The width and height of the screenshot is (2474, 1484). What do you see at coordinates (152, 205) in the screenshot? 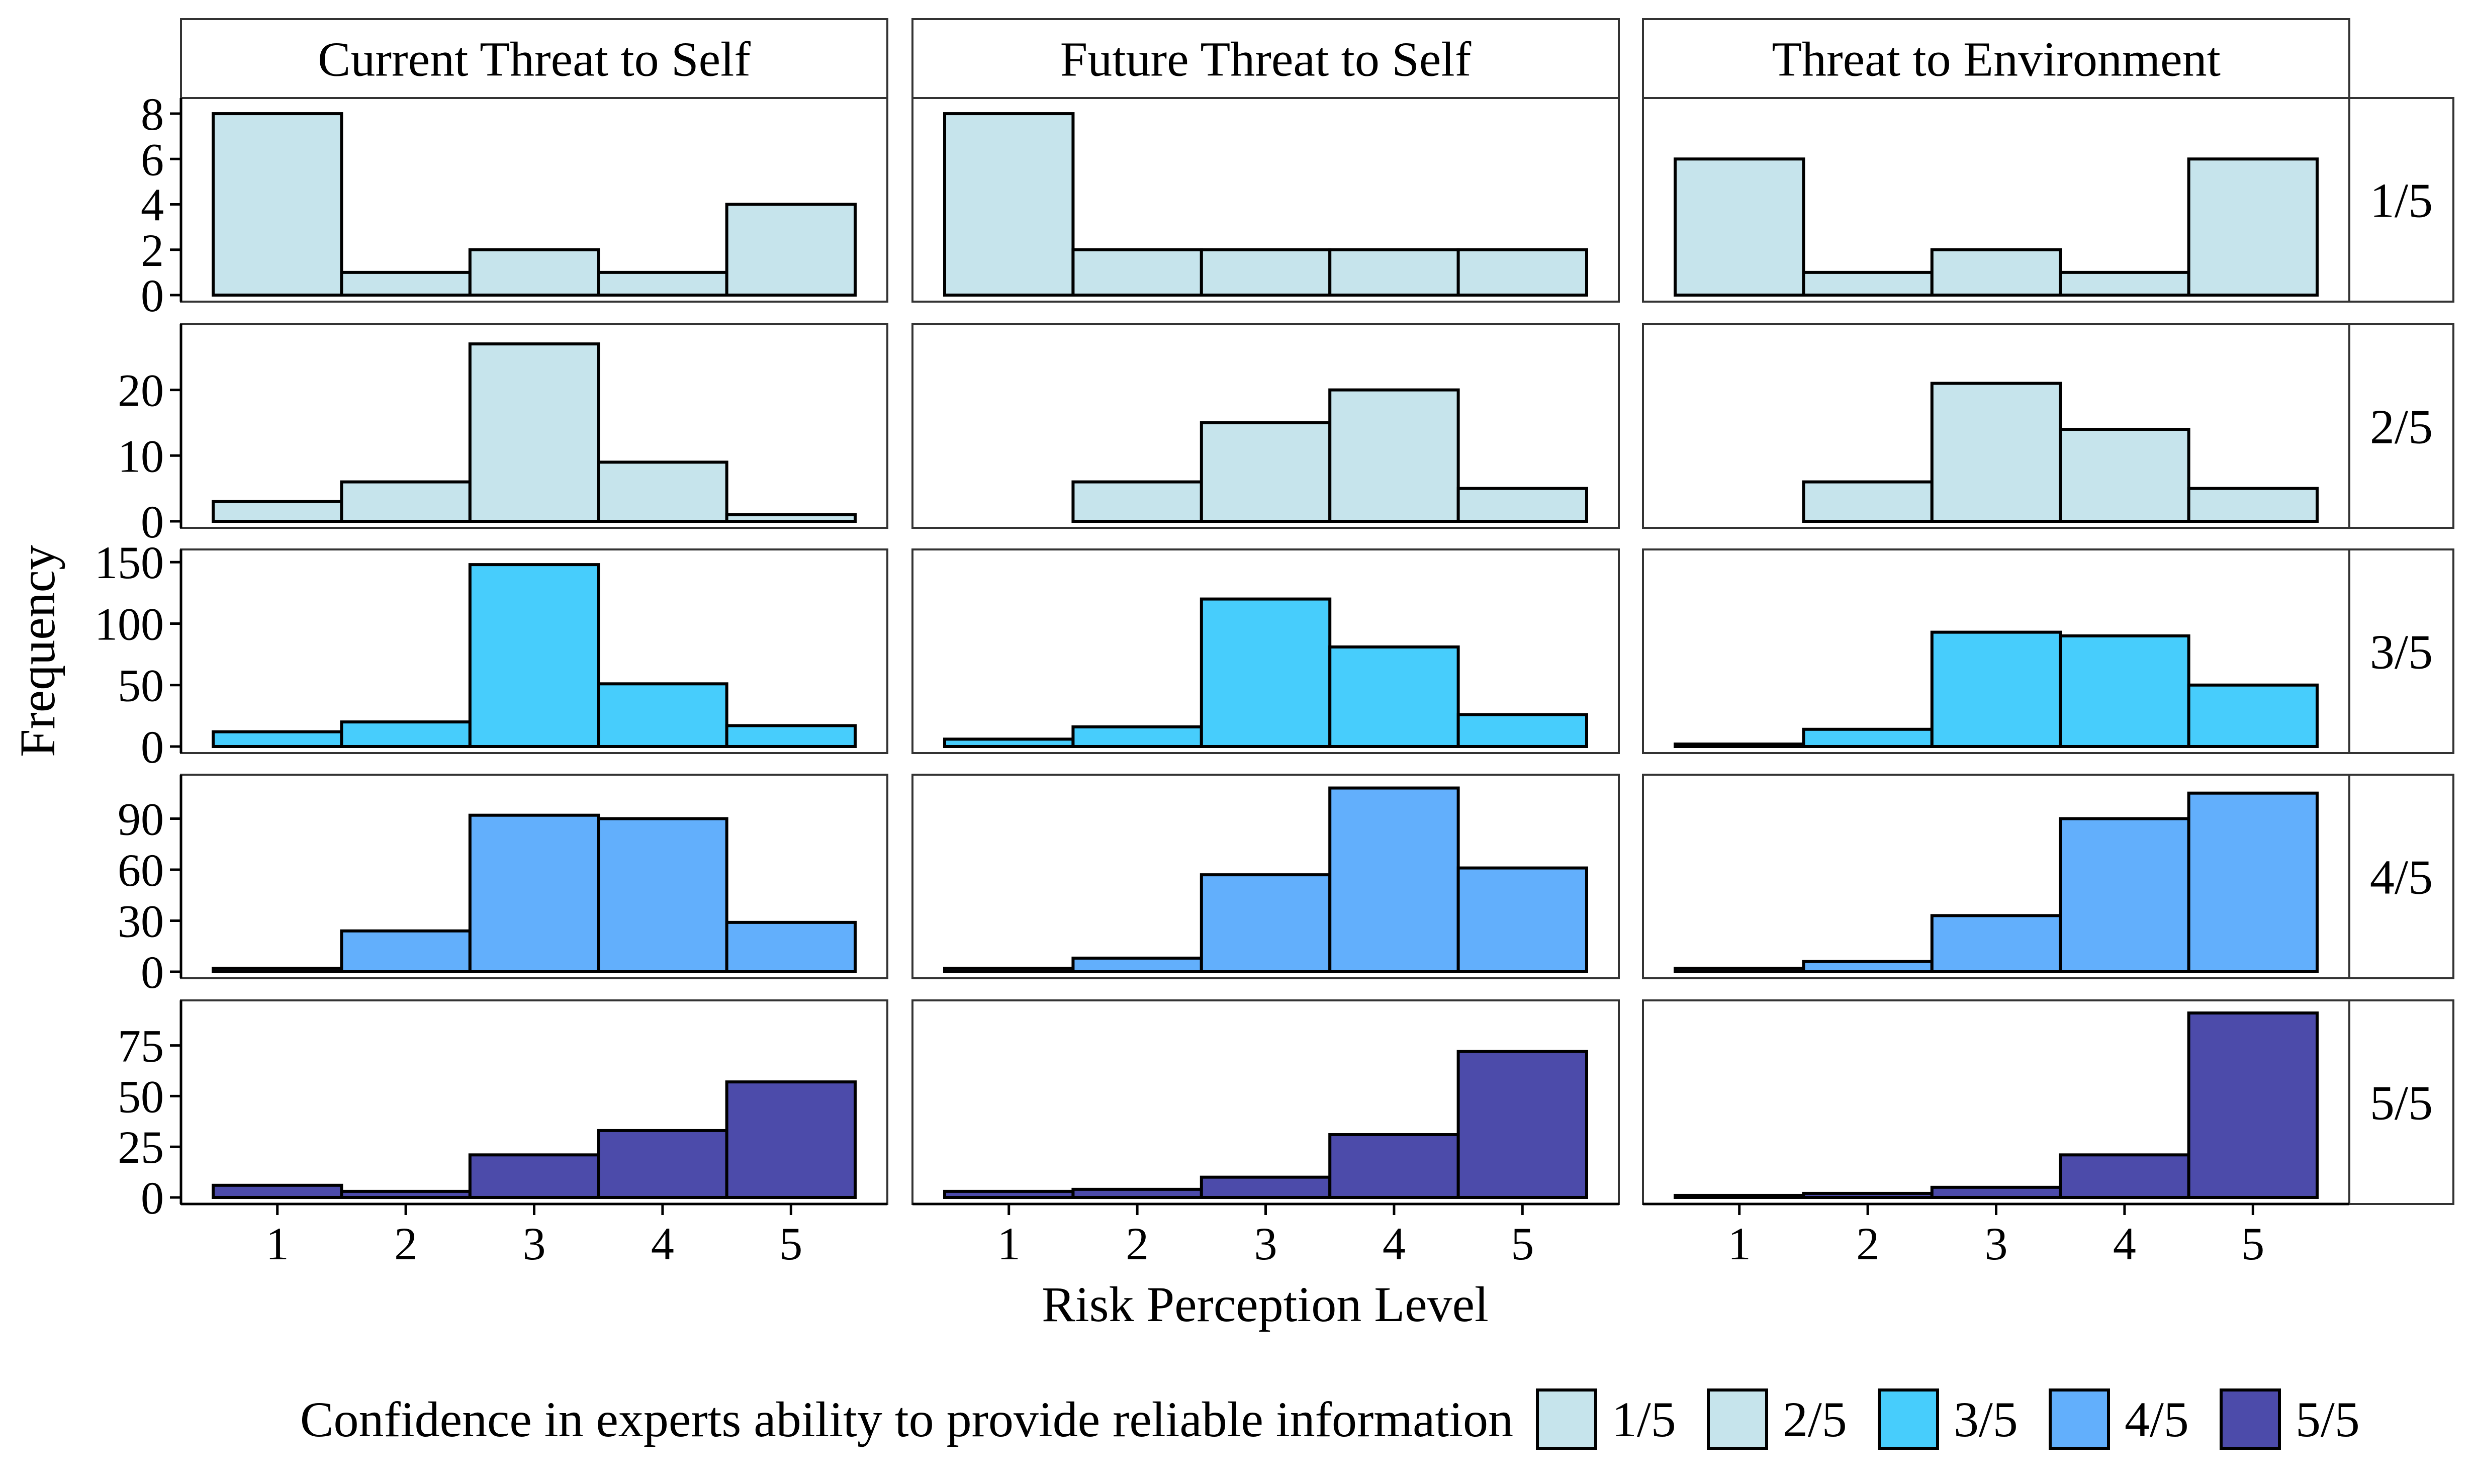
I see `y-tick-label: 4` at bounding box center [152, 205].